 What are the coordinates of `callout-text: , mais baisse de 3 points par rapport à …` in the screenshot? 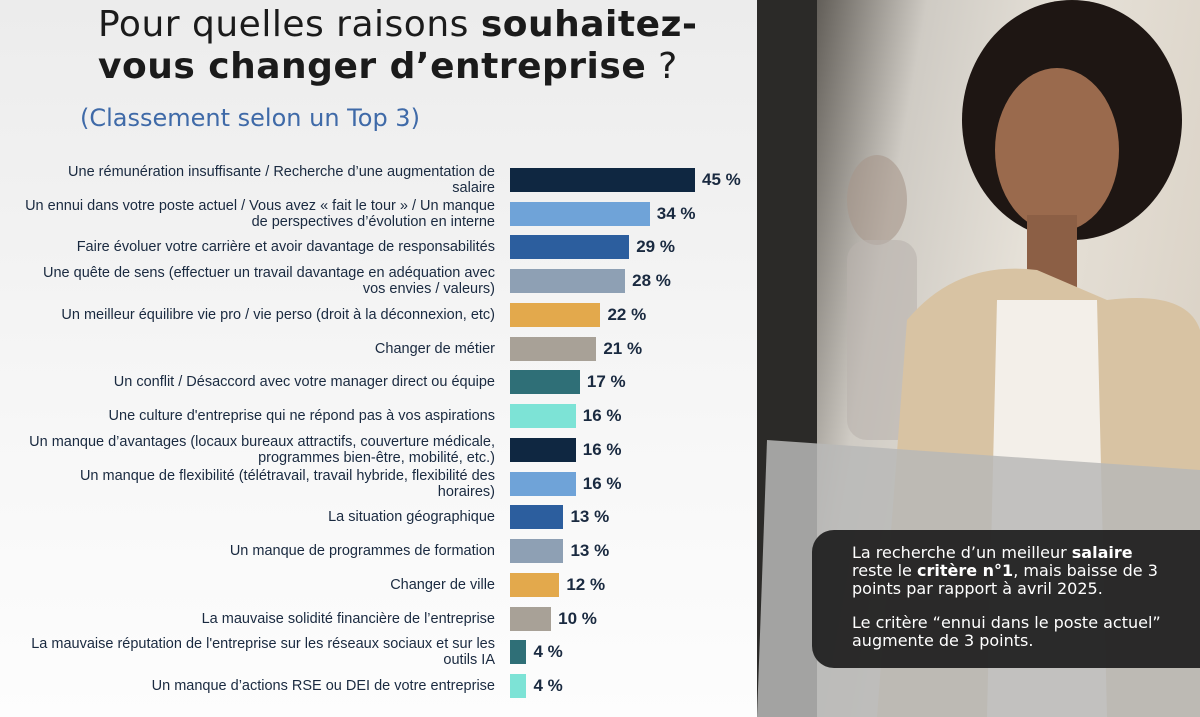 It's located at (1005, 579).